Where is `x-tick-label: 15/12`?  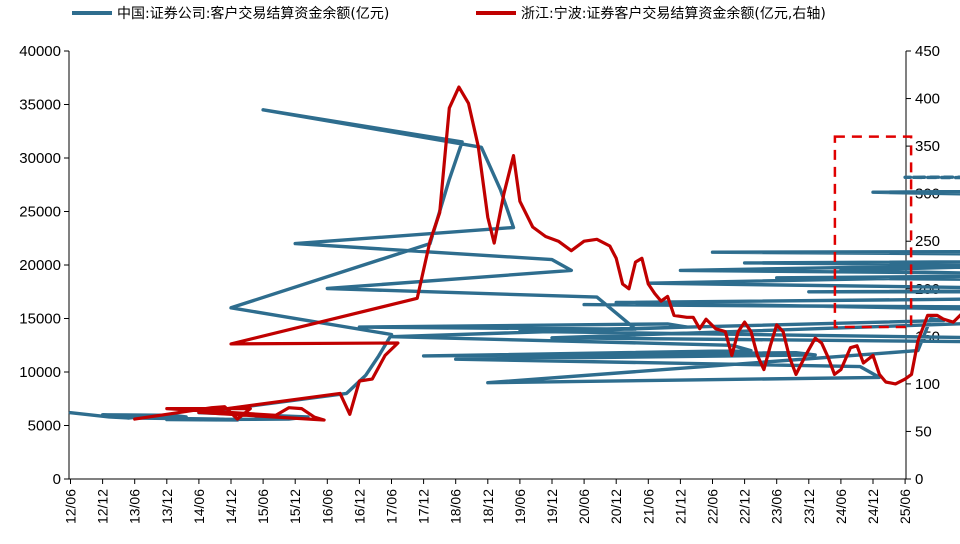 x-tick-label: 15/12 is located at coordinates (295, 506).